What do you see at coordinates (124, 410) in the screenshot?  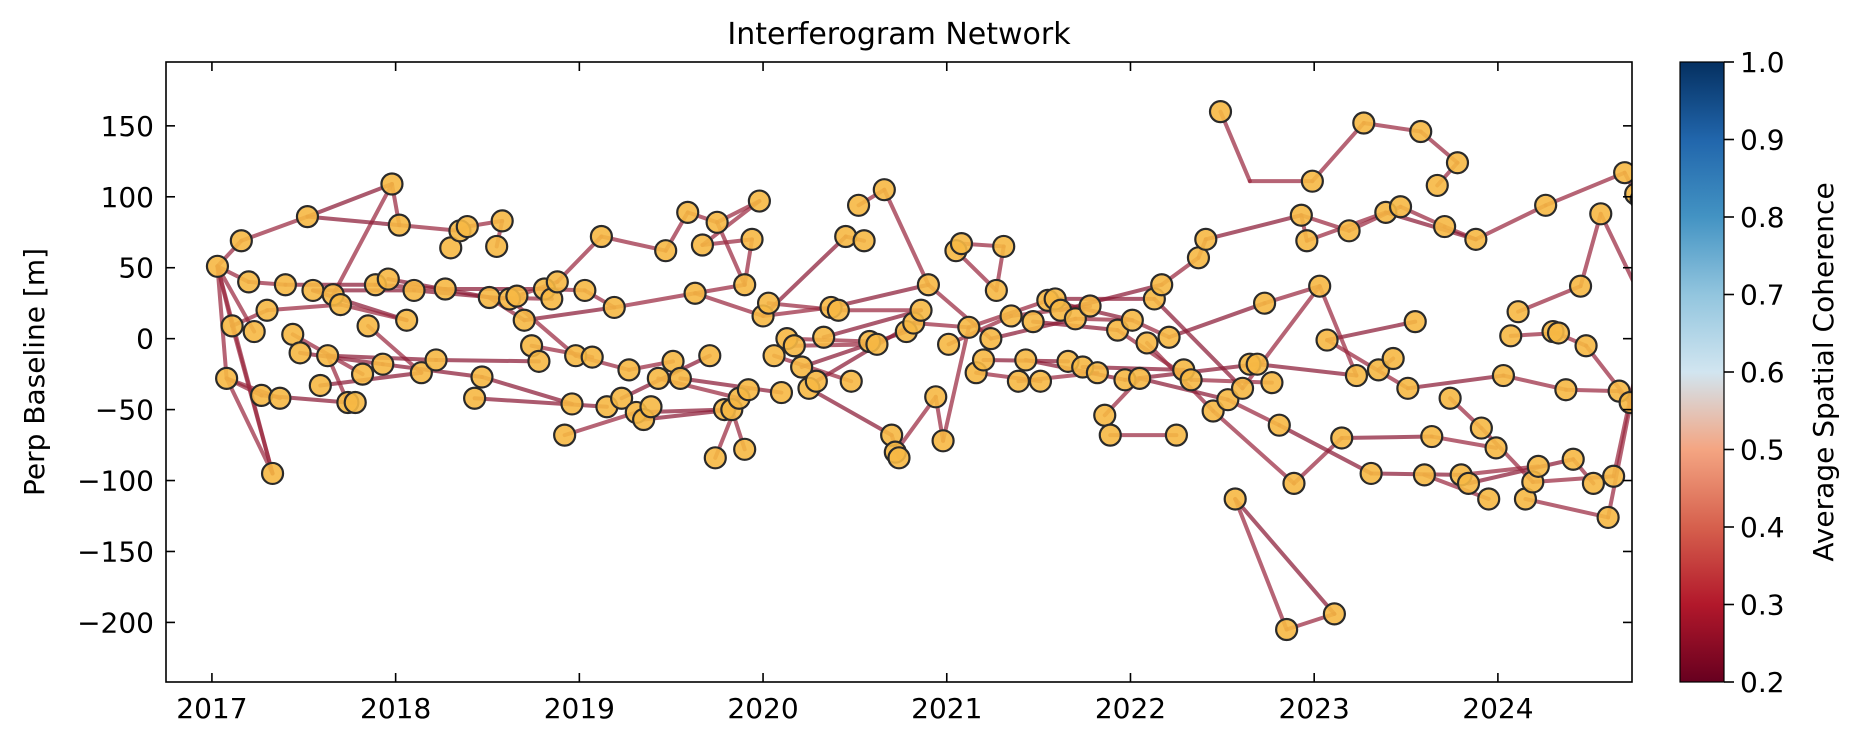 I see `y-tick-label: −50` at bounding box center [124, 410].